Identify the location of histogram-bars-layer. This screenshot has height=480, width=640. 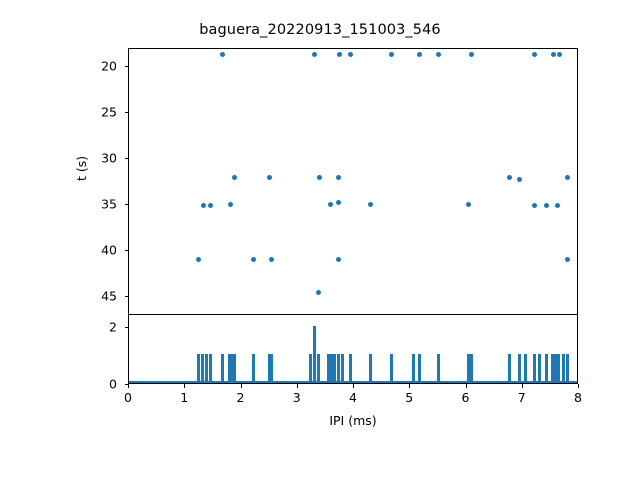
(353, 349).